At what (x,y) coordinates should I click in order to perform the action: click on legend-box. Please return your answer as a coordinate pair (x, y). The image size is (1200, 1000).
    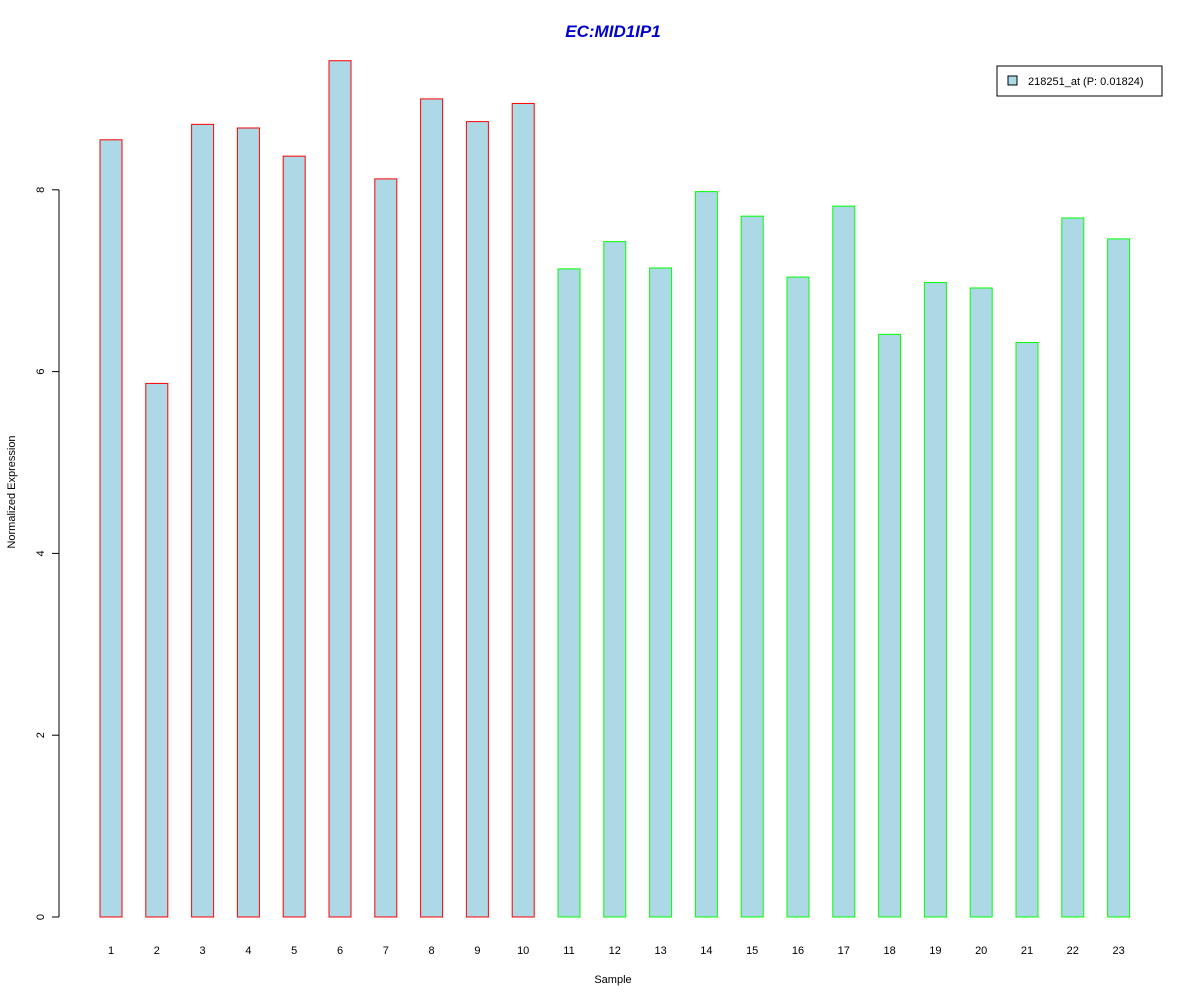
    Looking at the image, I should click on (1079, 81).